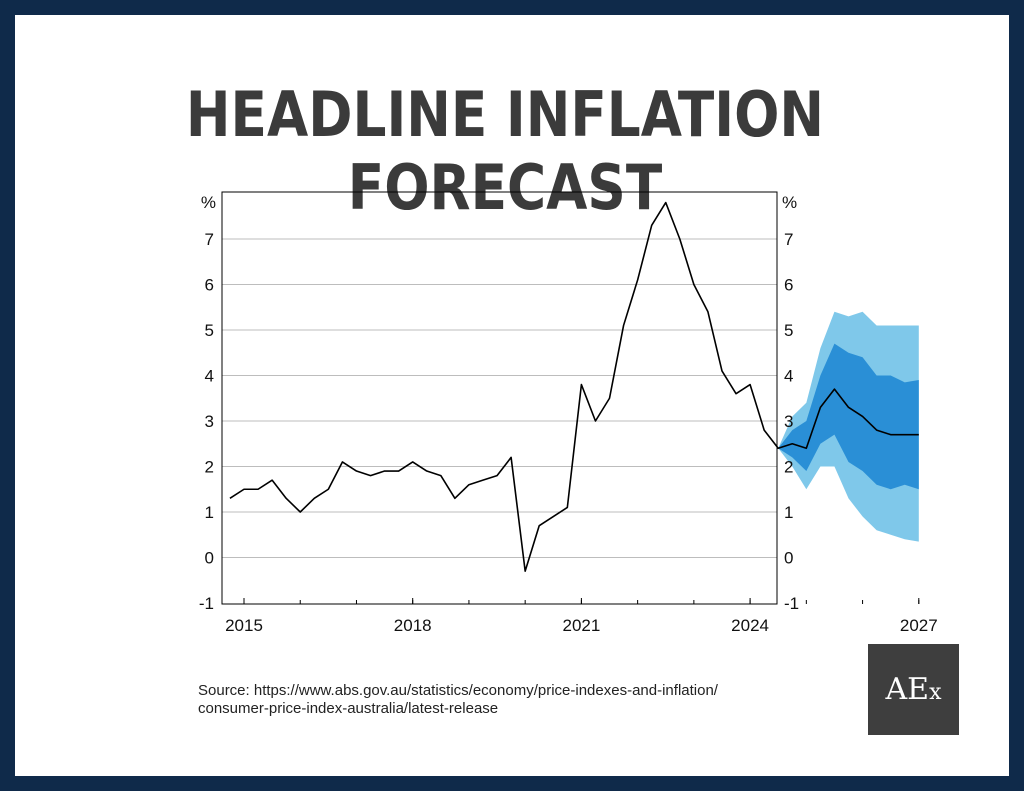 Image resolution: width=1024 pixels, height=791 pixels. Describe the element at coordinates (209, 239) in the screenshot. I see `y-tick-label-left: 7` at that location.